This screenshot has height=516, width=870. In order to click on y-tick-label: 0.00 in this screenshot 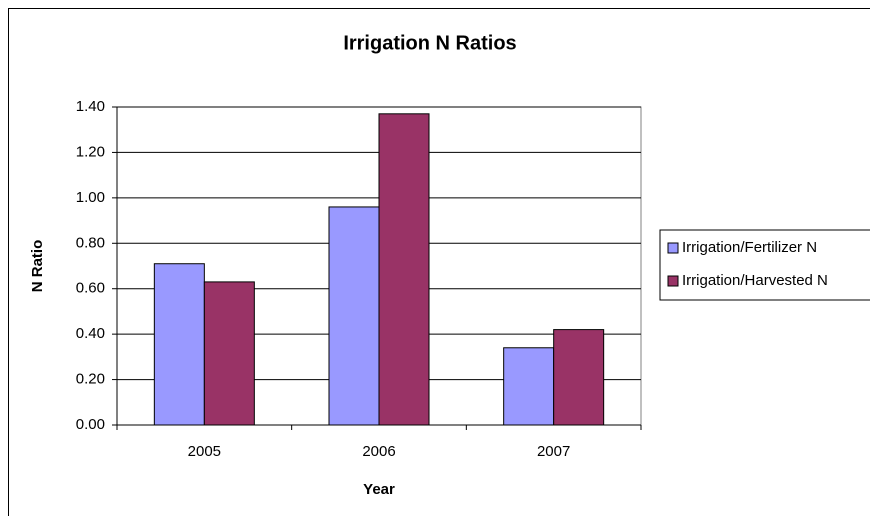, I will do `click(90, 424)`.